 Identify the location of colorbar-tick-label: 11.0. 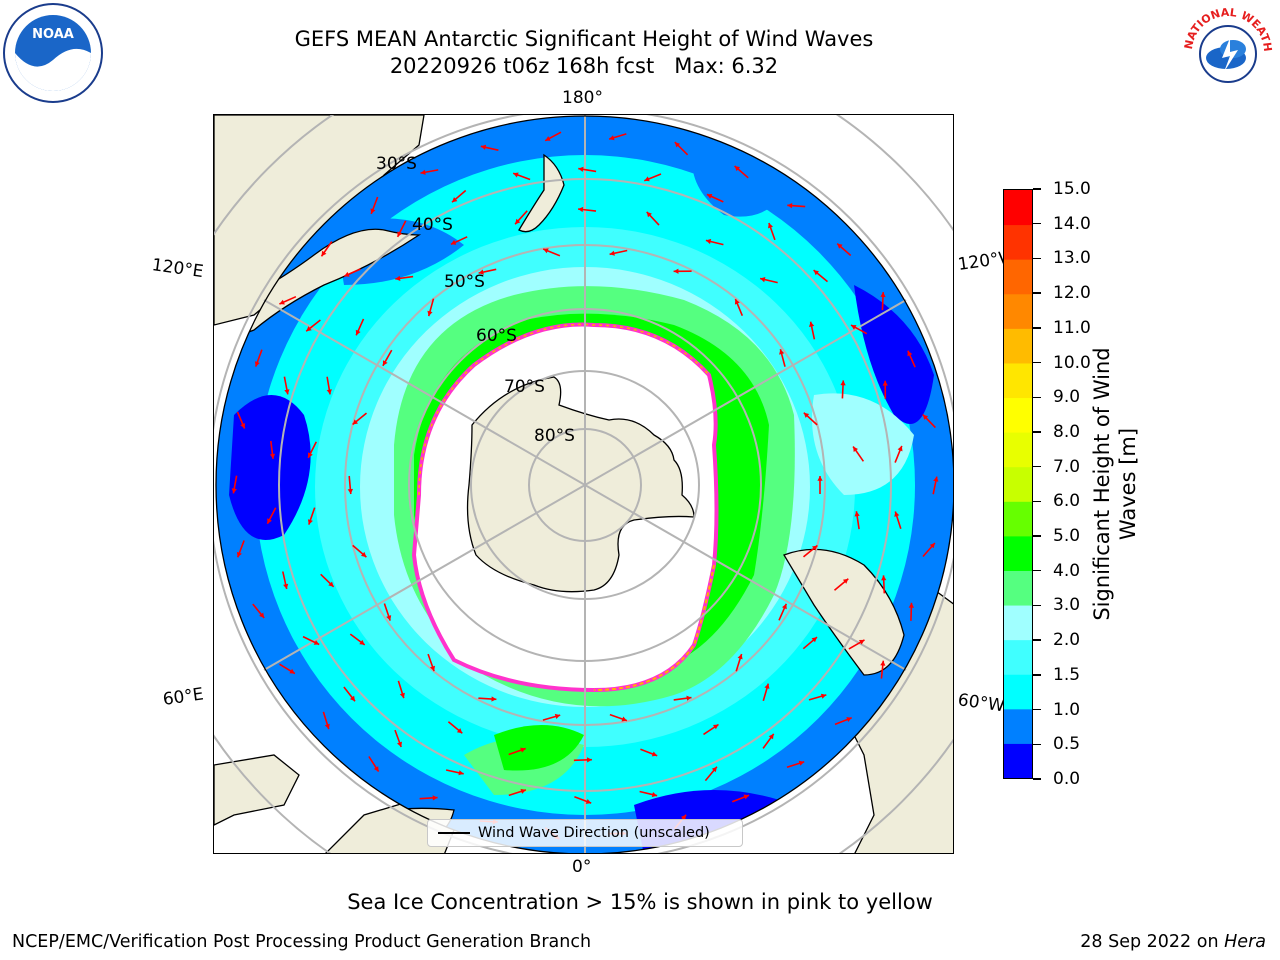
(1072, 327).